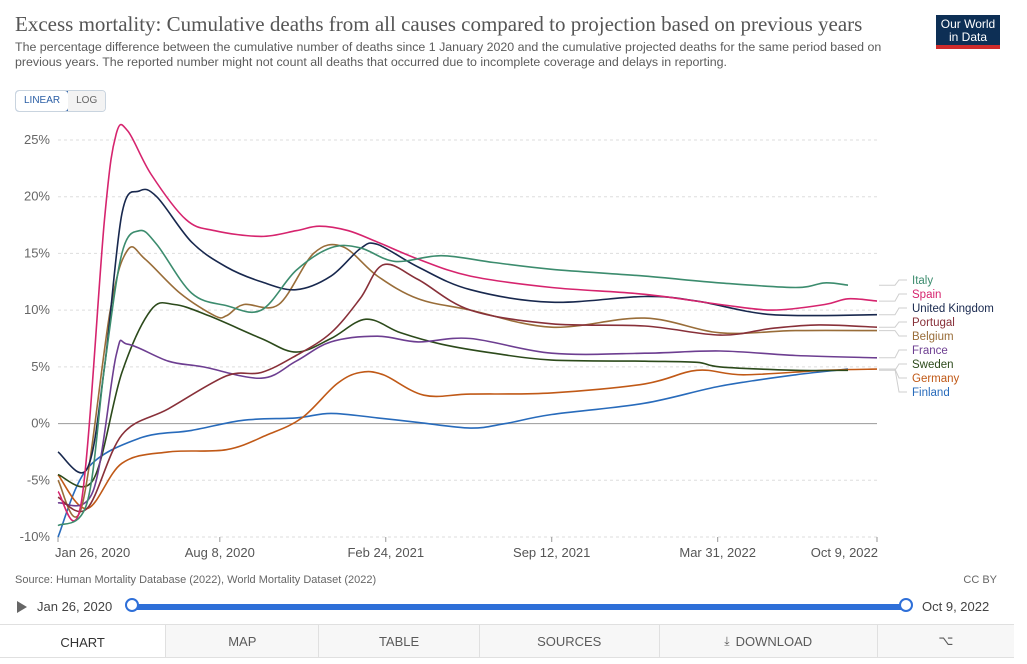 Image resolution: width=1027 pixels, height=664 pixels. I want to click on tab-map: MAP, so click(242, 641).